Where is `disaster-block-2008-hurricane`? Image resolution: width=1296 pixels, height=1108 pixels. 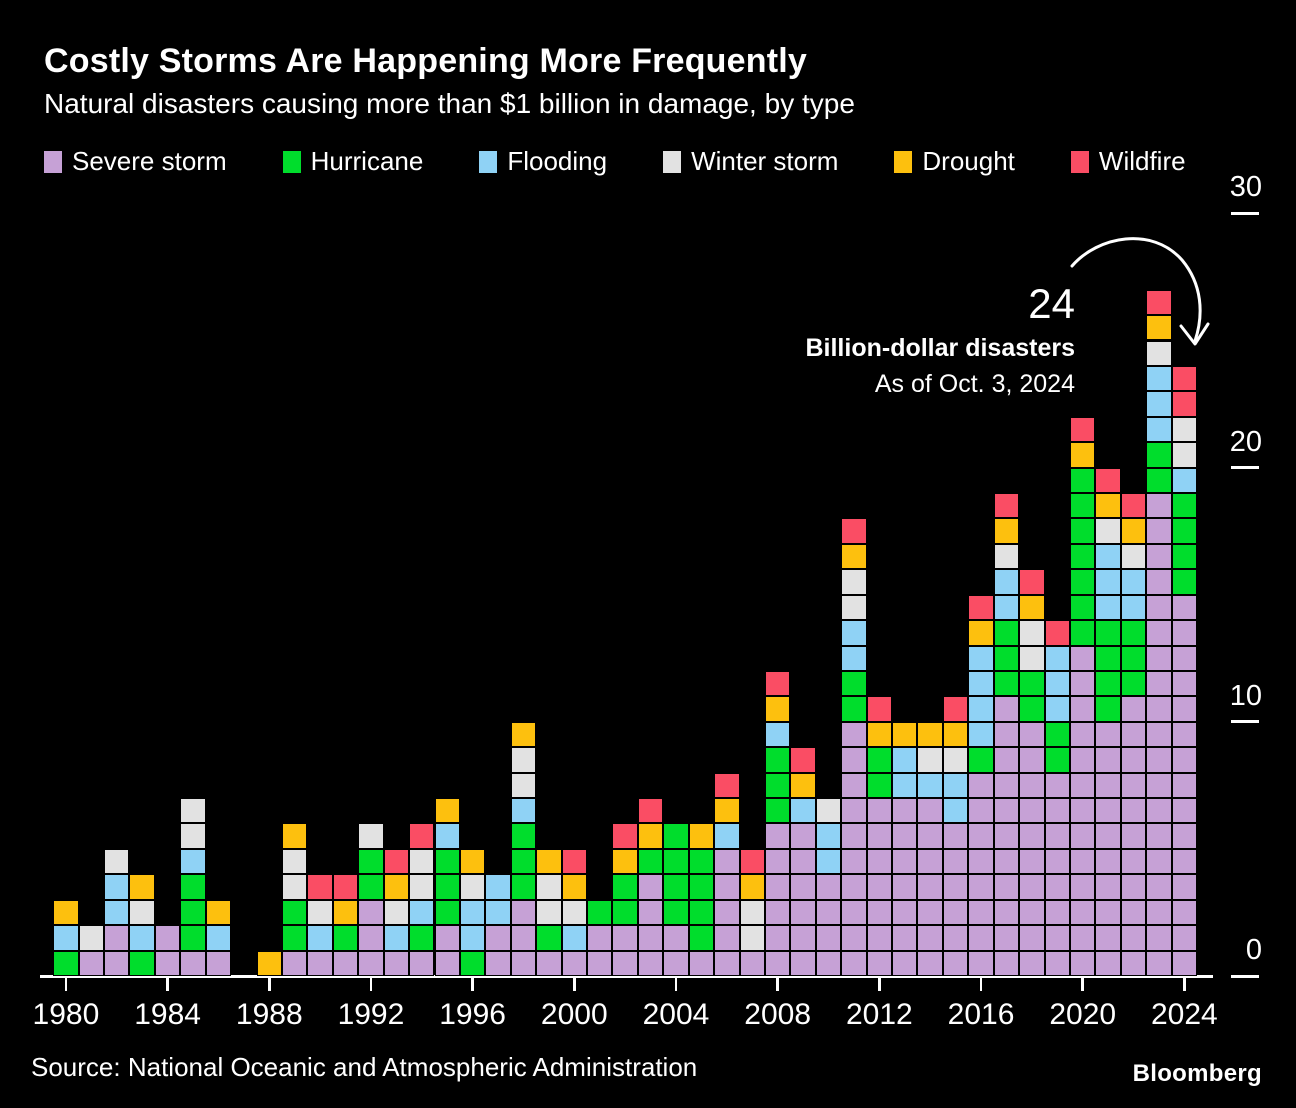
disaster-block-2008-hurricane is located at coordinates (777, 811).